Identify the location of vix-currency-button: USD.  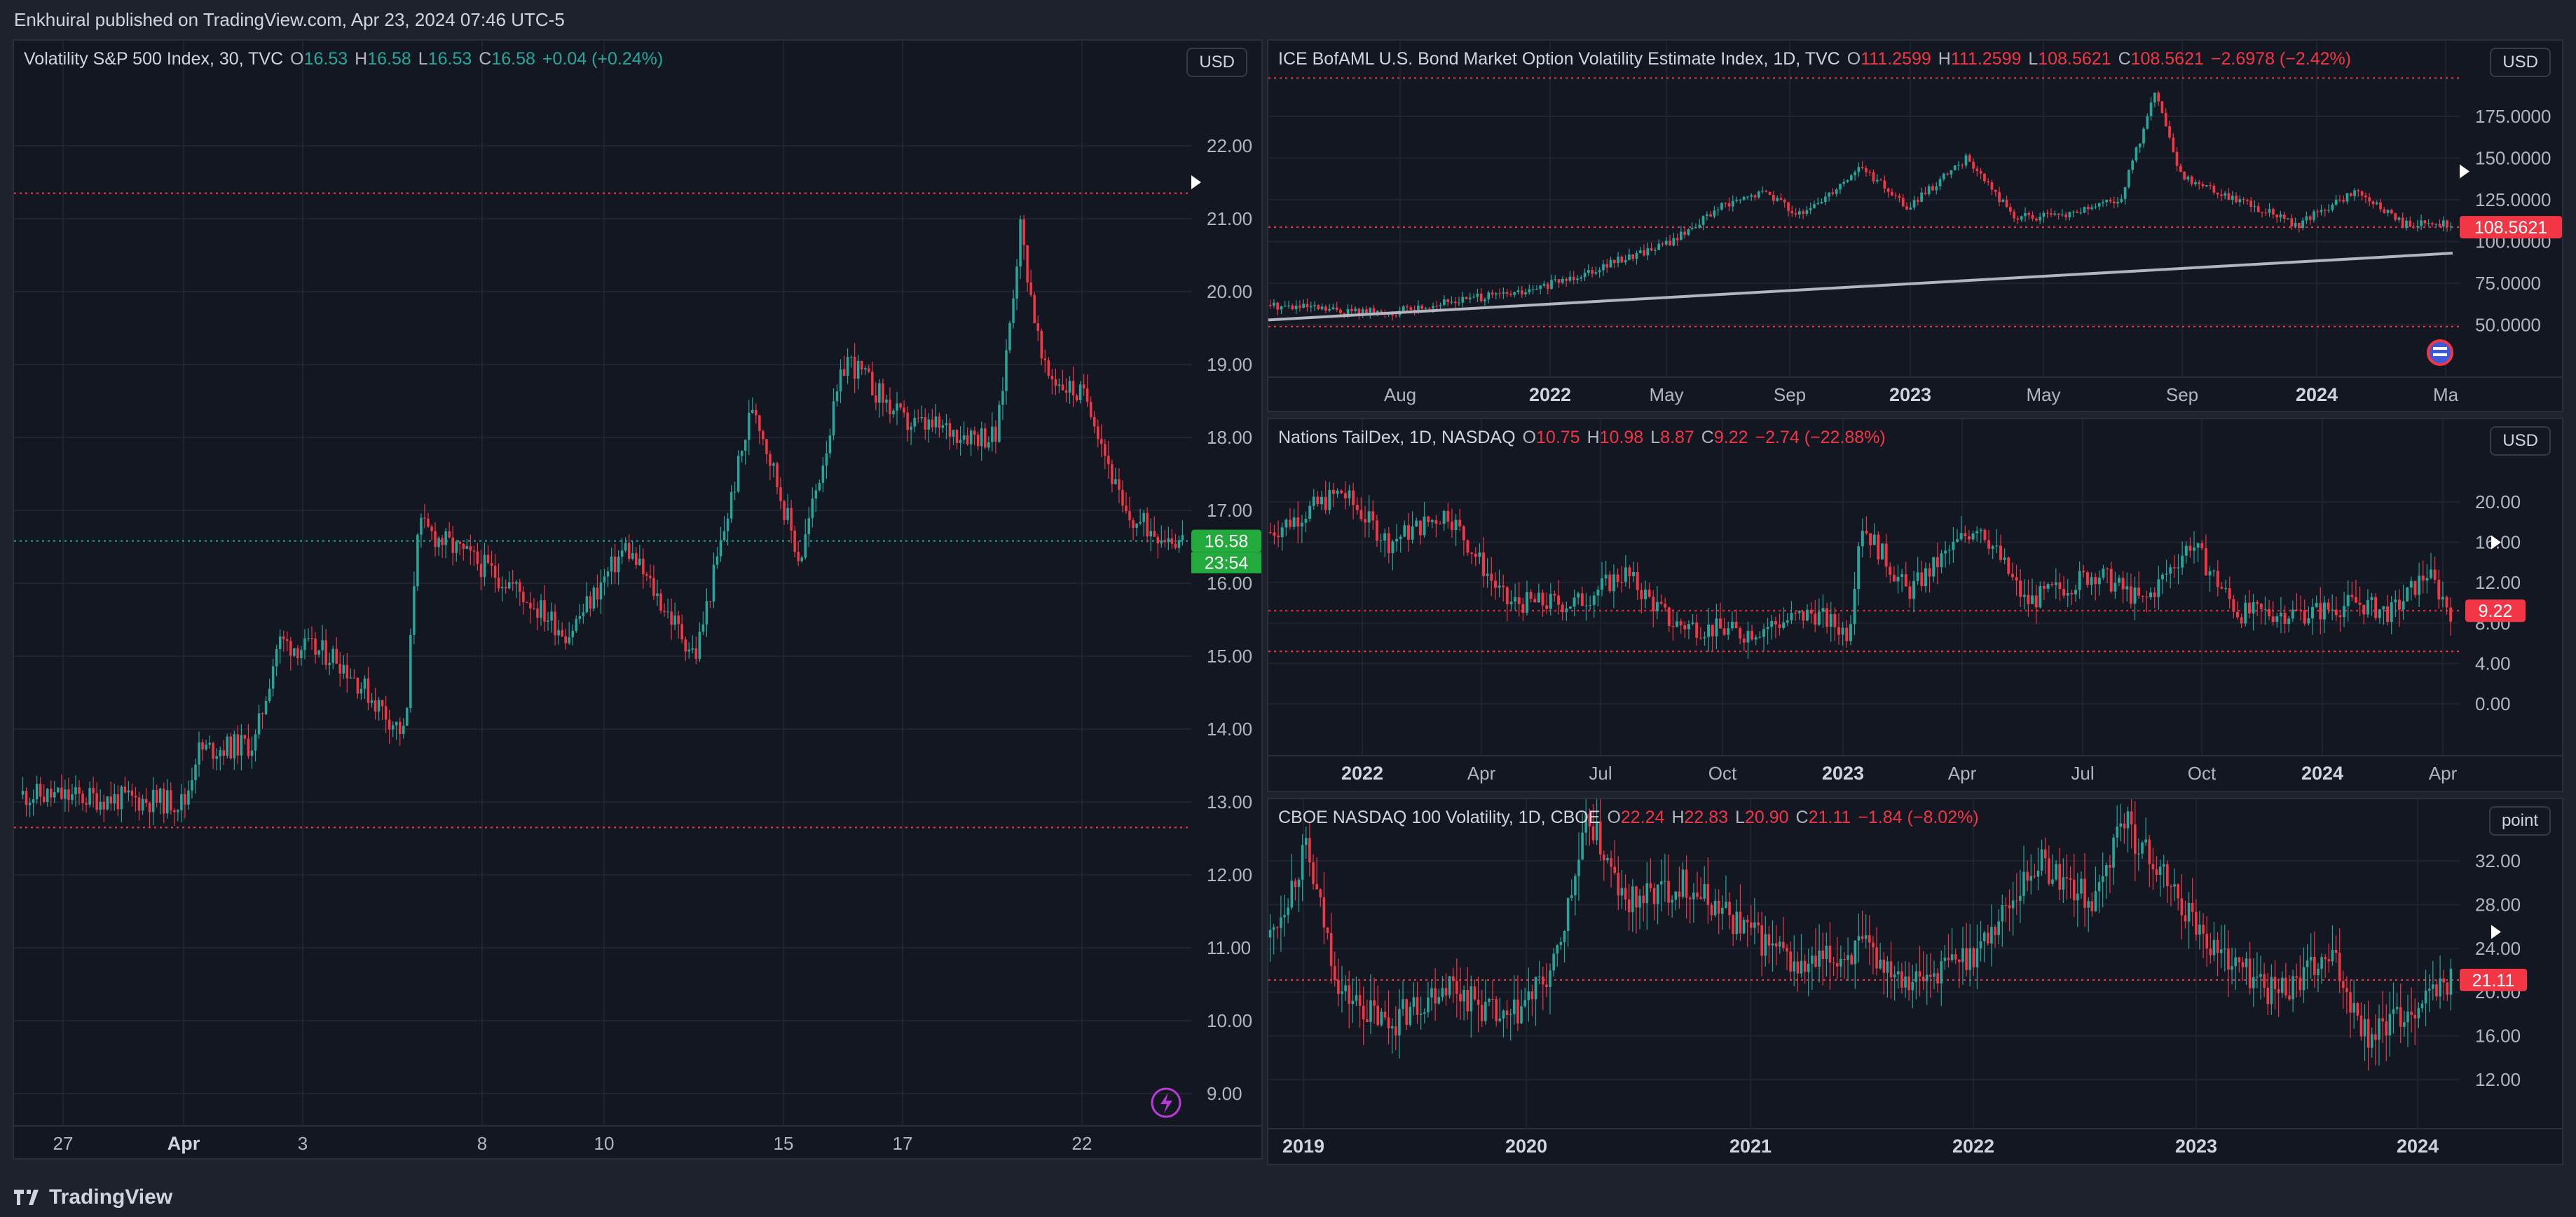
(1216, 62).